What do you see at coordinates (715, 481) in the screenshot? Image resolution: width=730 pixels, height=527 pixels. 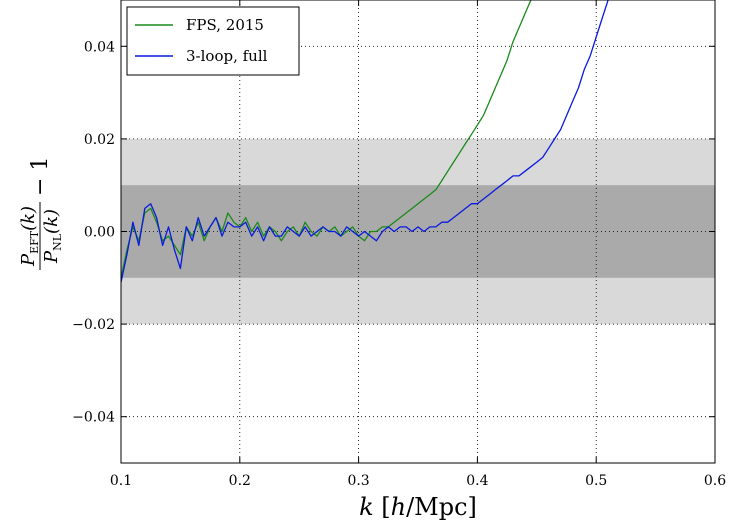 I see `x-tick-label: 0.6` at bounding box center [715, 481].